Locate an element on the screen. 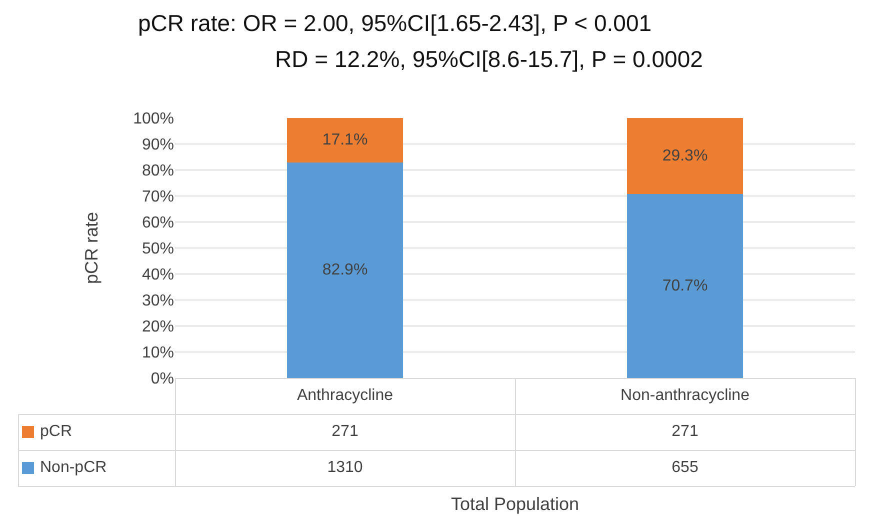  y-tick-label: 0% is located at coordinates (162, 379).